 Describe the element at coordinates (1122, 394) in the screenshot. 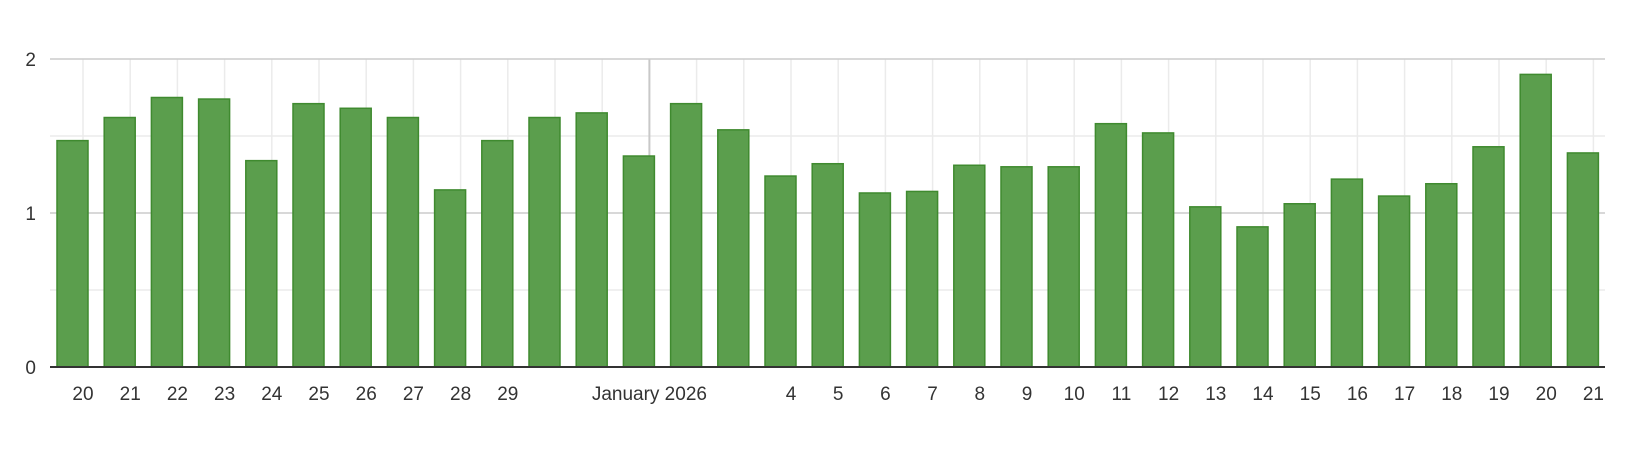

I see `x-tick-label: 11` at that location.